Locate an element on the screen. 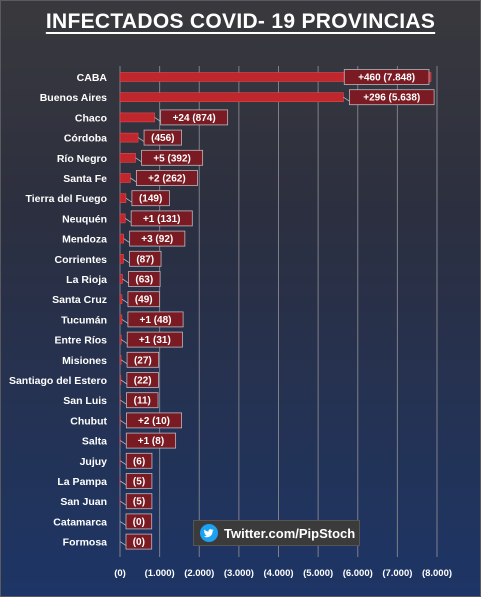 The height and width of the screenshot is (597, 481). data-label: +1 (8) is located at coordinates (151, 441).